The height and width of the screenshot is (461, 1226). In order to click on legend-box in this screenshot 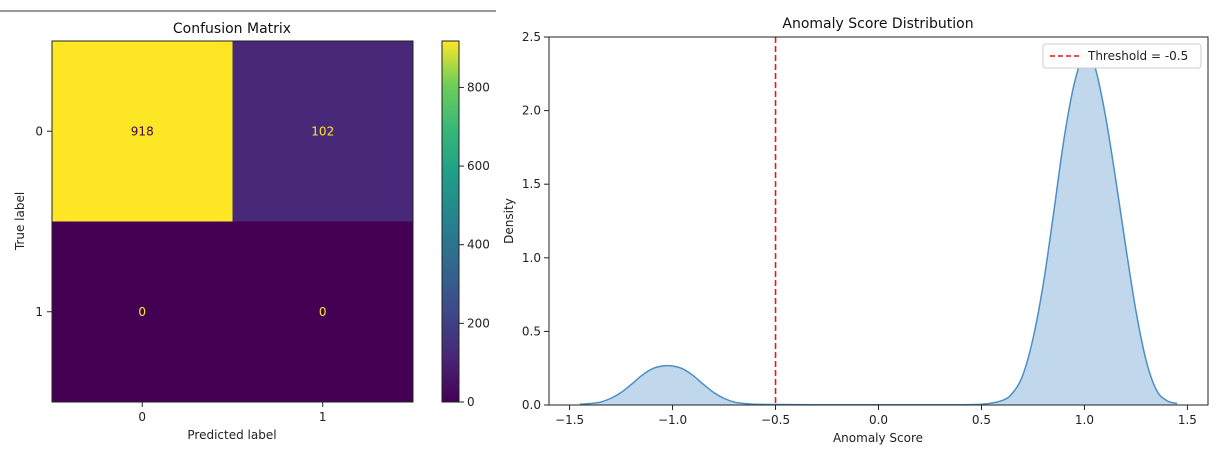, I will do `click(1122, 56)`.